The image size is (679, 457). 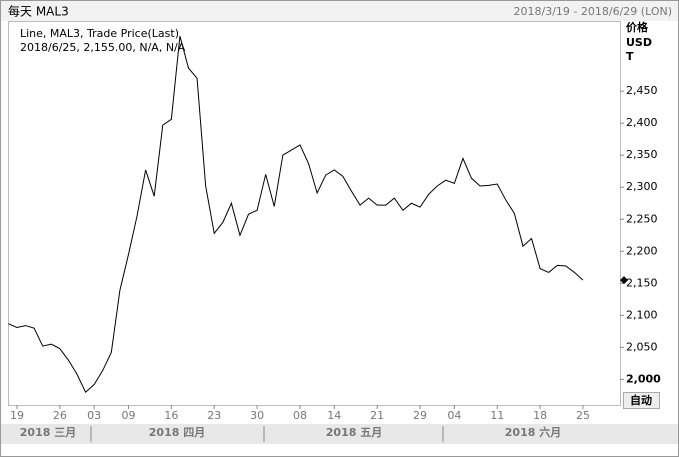 What do you see at coordinates (642, 250) in the screenshot?
I see `y-tick-label: 2,200` at bounding box center [642, 250].